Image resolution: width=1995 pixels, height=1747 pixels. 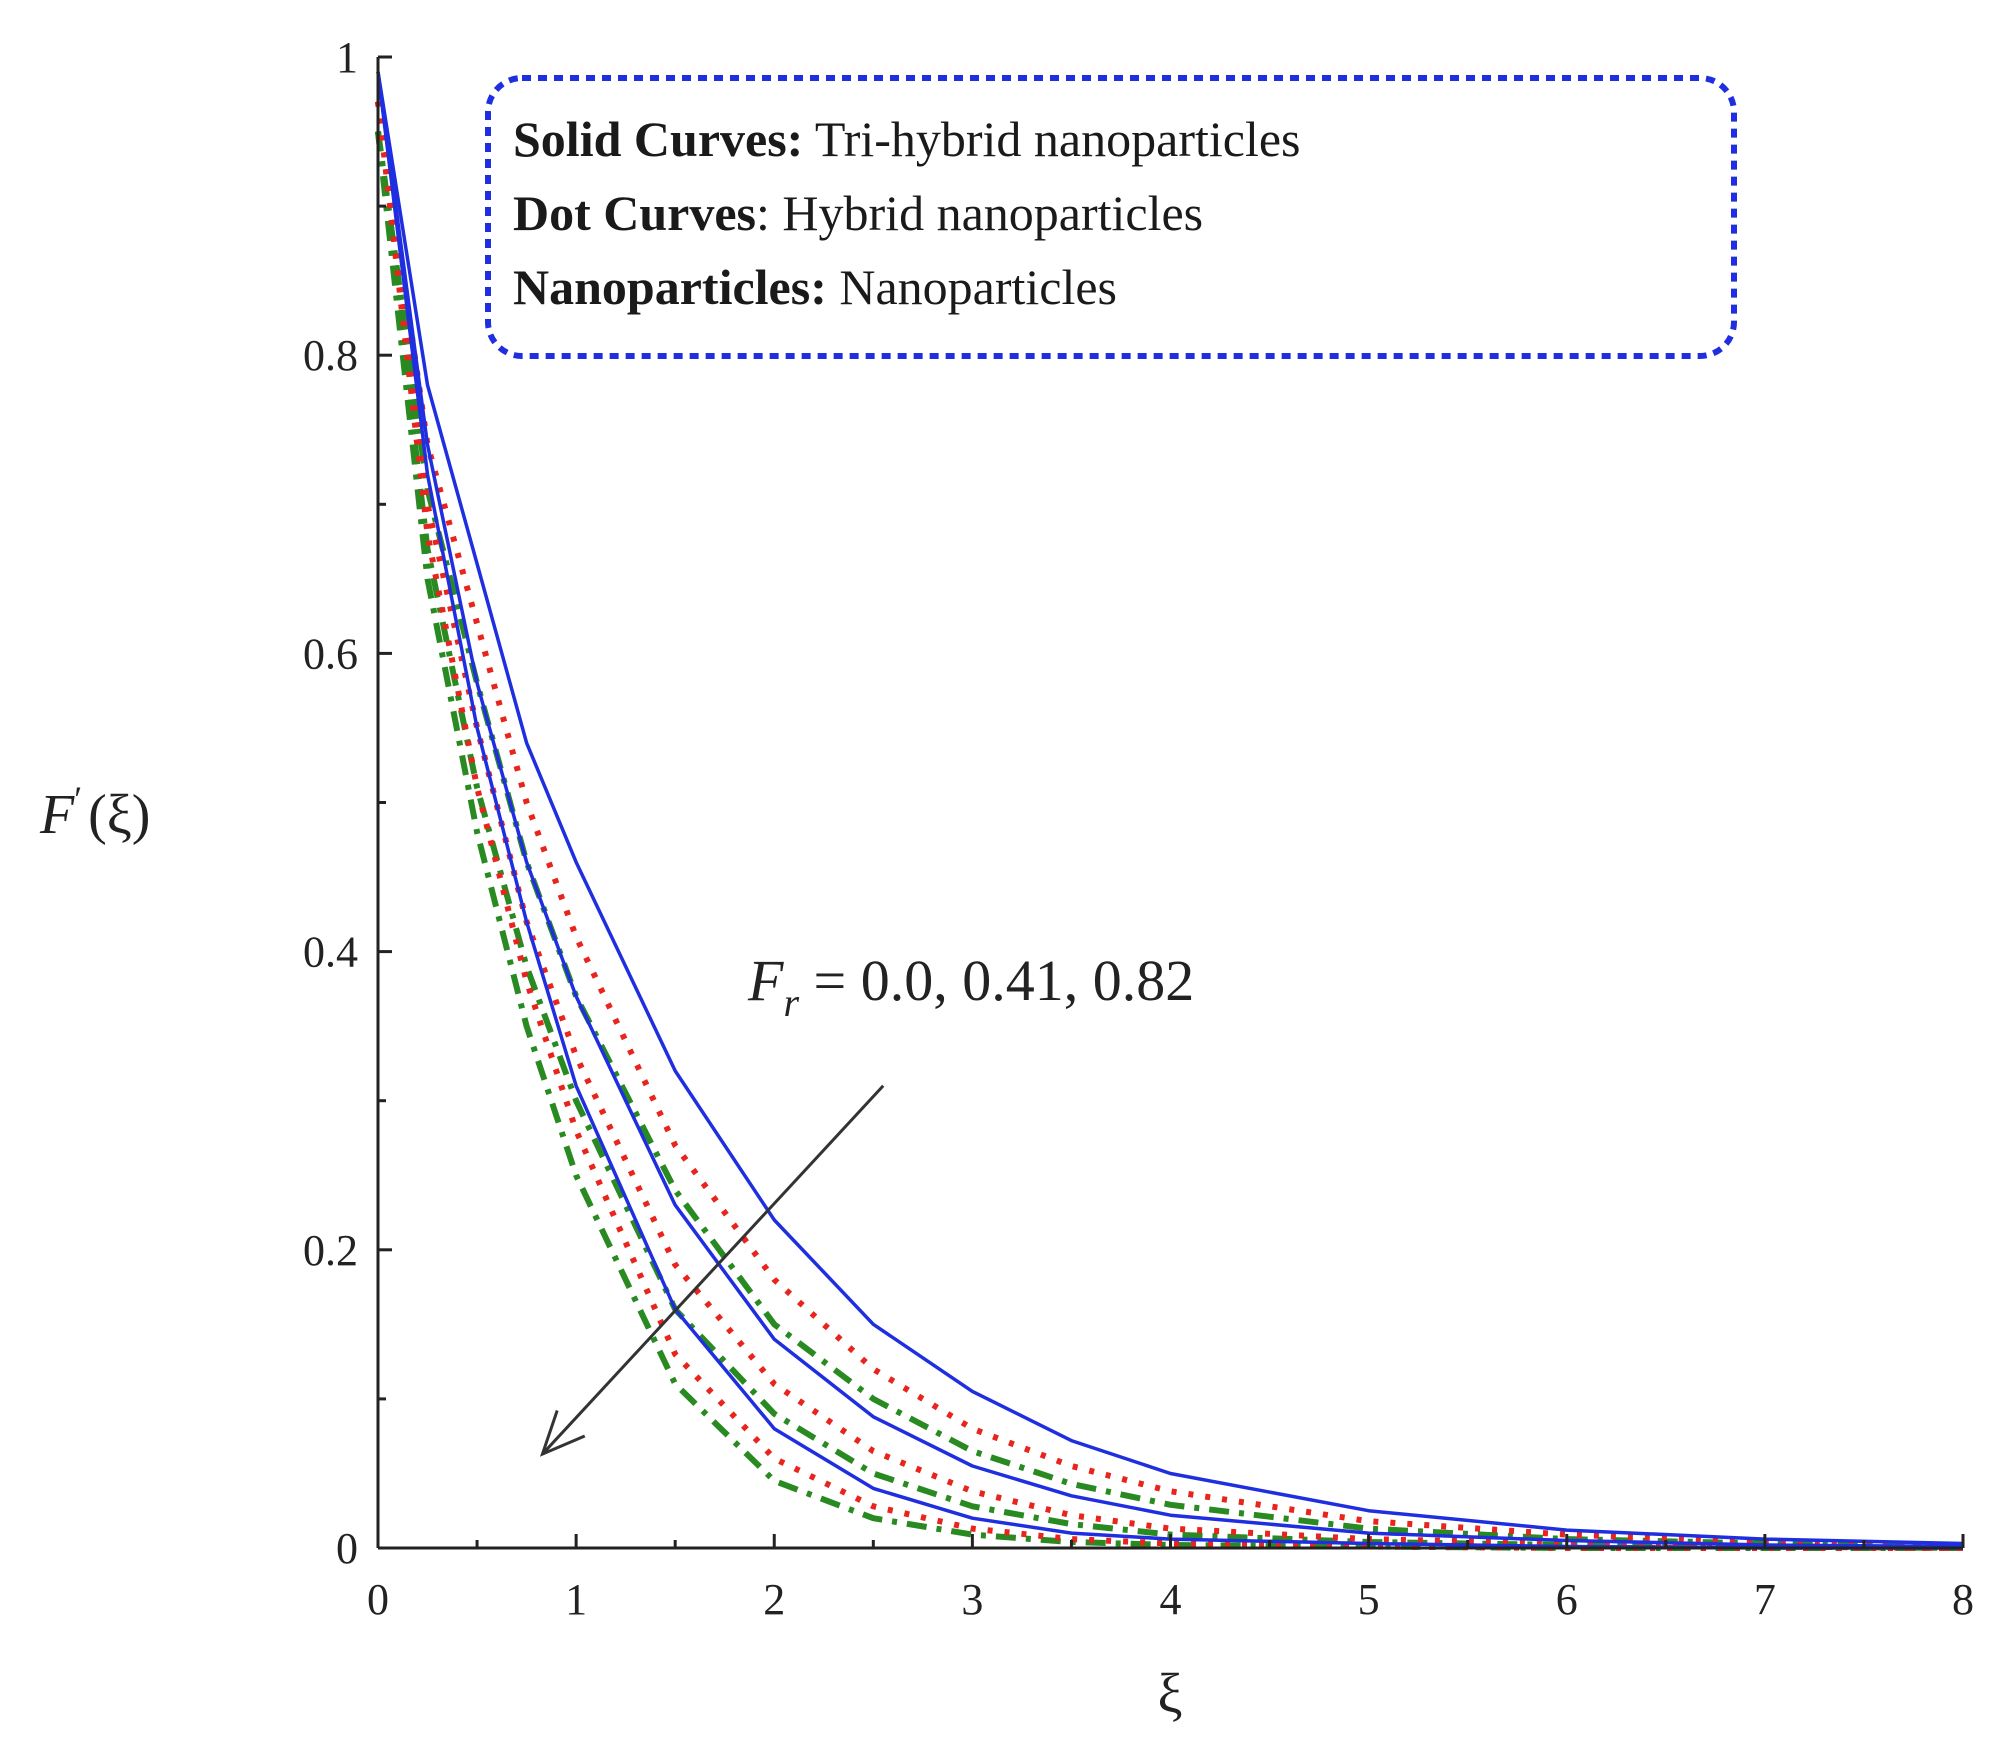 I want to click on legend-entry-dot-text: : Hybrid nanoparticles, so click(x=979, y=213).